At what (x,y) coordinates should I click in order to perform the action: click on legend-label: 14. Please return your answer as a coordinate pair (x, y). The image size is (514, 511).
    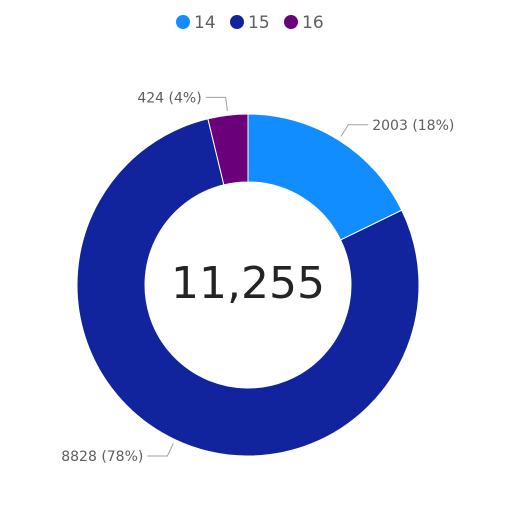
    Looking at the image, I should click on (205, 23).